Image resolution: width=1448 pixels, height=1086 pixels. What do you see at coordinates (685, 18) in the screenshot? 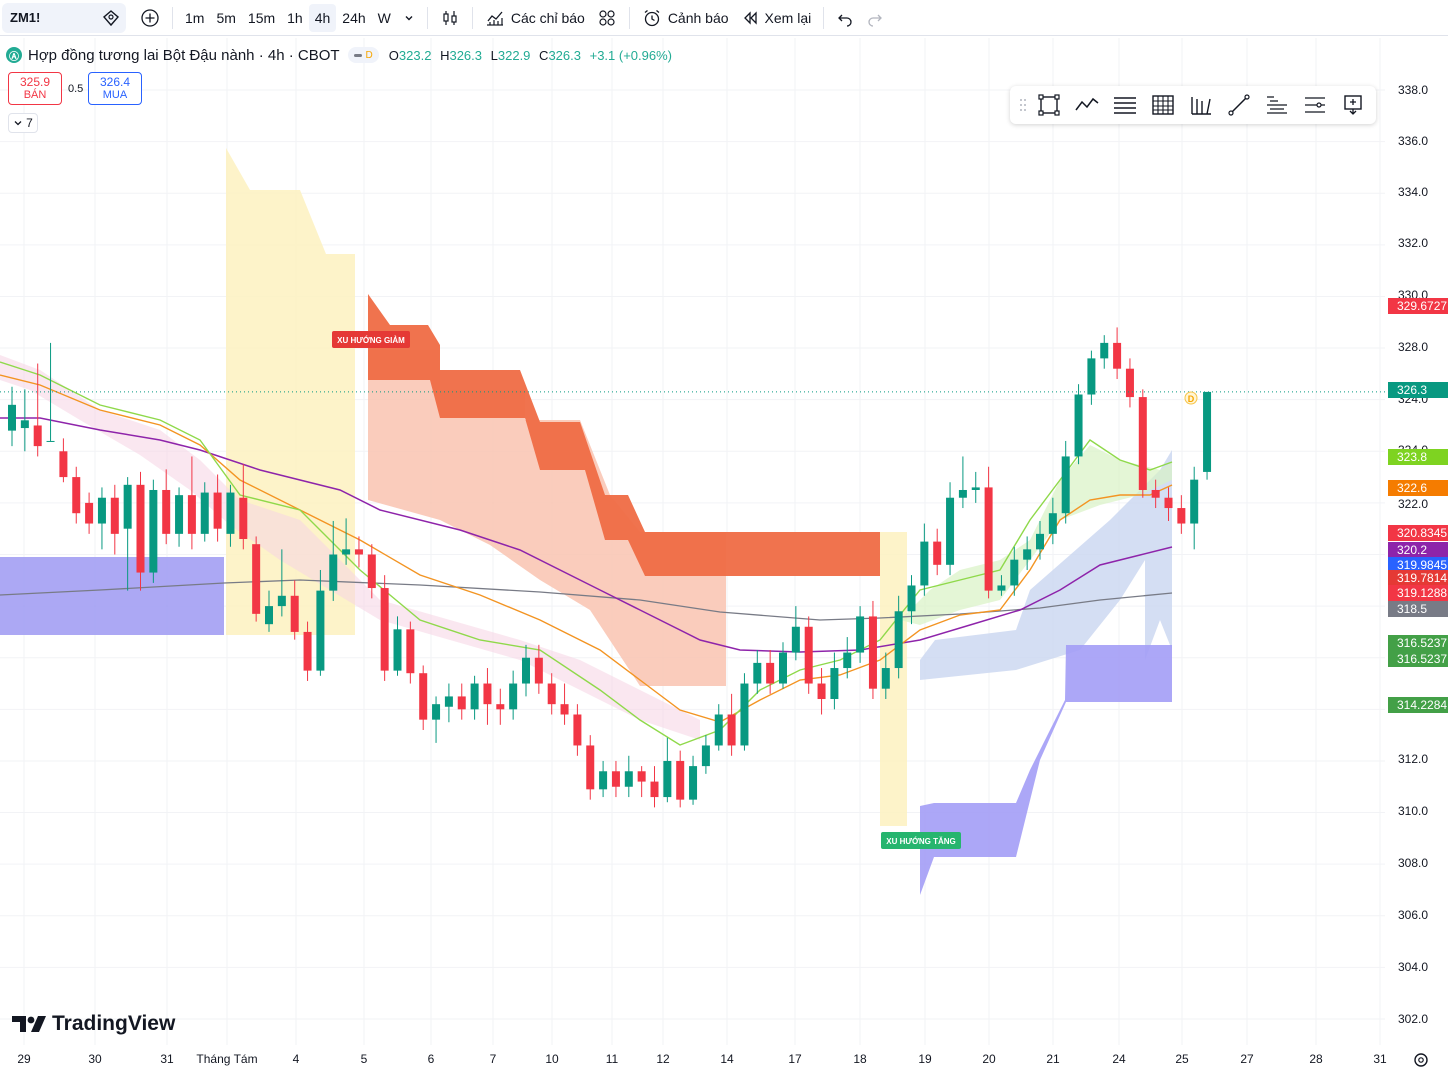
I see `alerts-button: Cảnh báo` at bounding box center [685, 18].